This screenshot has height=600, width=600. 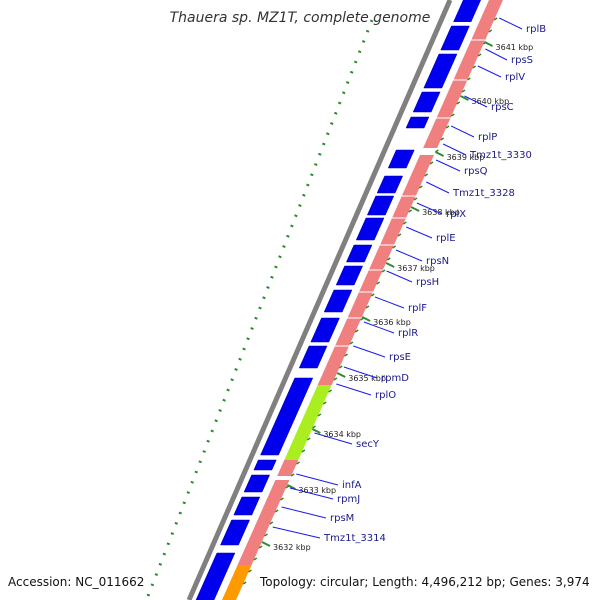 I want to click on gene-label-4: rplP, so click(x=487, y=137).